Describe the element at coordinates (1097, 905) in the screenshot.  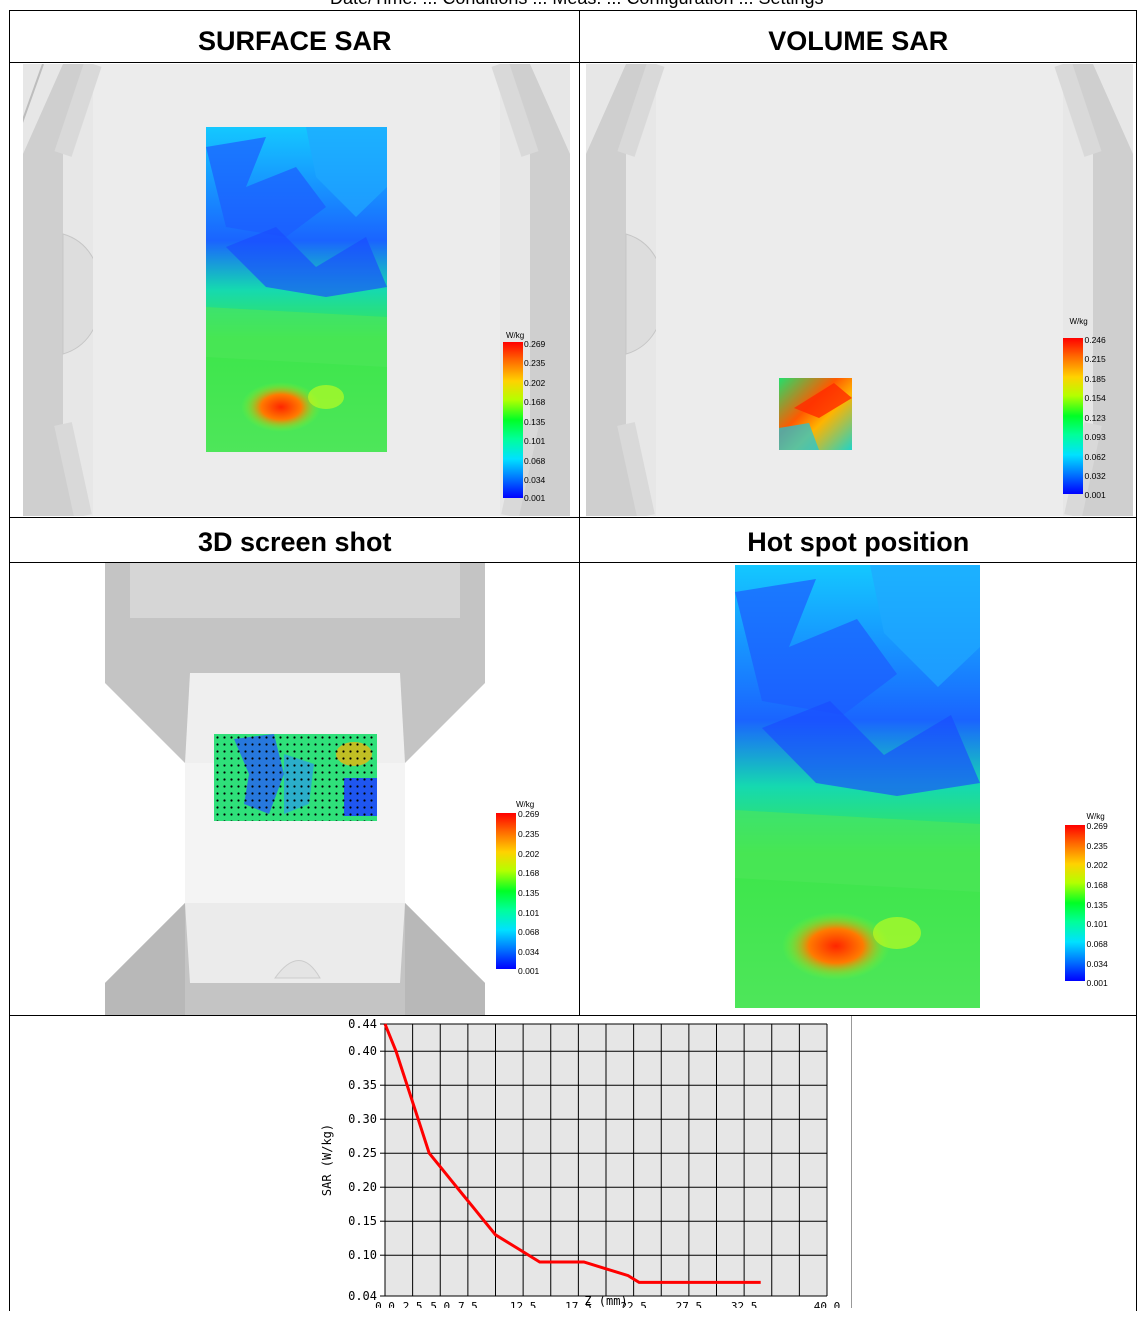
I see `hotspot-tick-4: 0.135` at that location.